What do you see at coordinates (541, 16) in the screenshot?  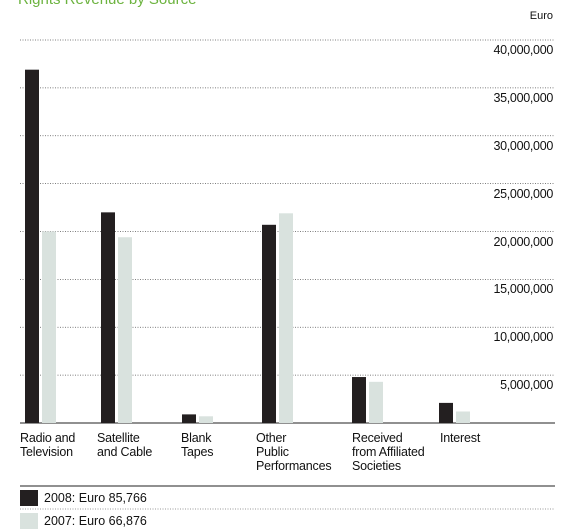 I see `y-axis-unit: Euro` at bounding box center [541, 16].